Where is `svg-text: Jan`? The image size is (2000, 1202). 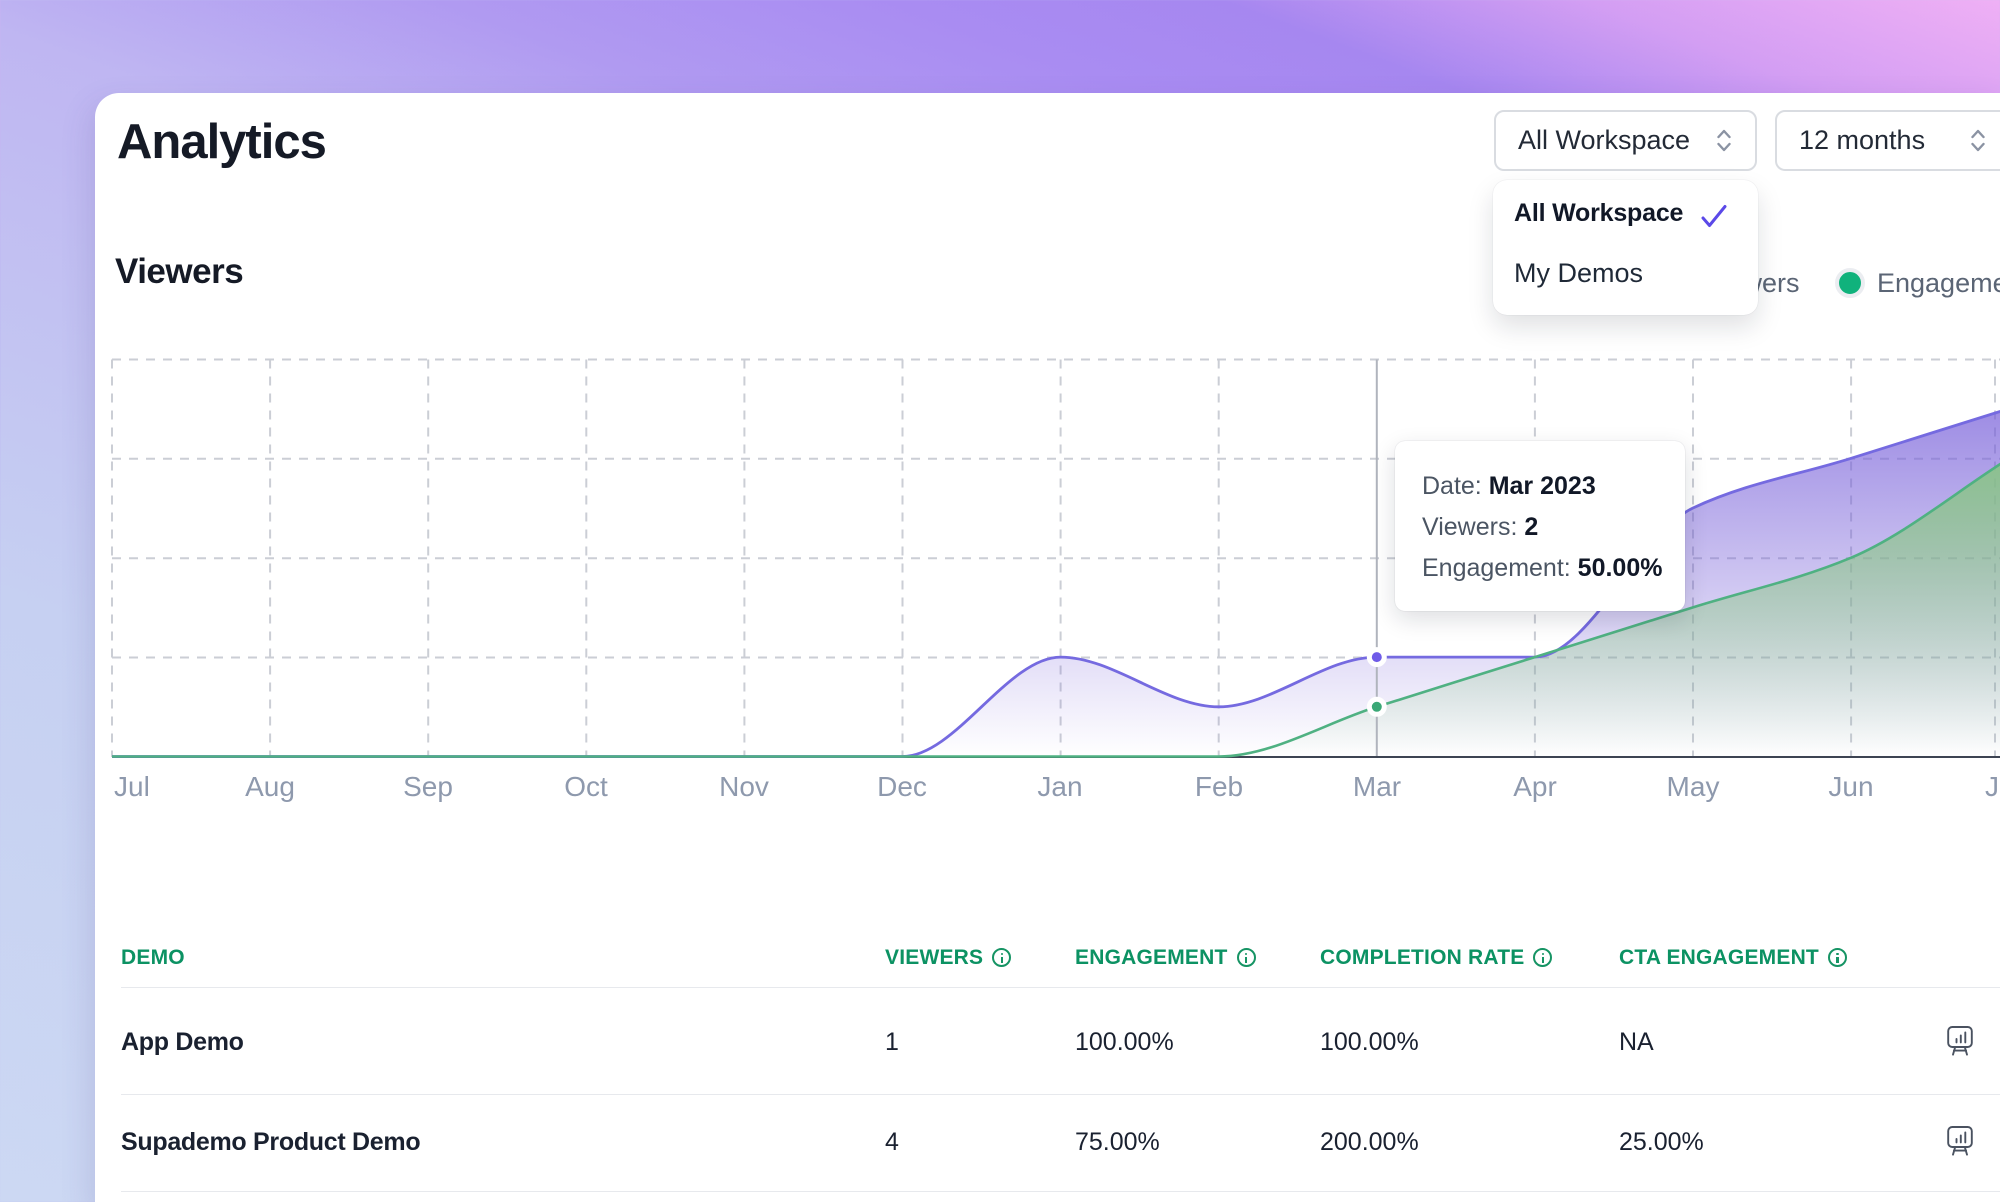
svg-text: Jan is located at coordinates (1059, 786).